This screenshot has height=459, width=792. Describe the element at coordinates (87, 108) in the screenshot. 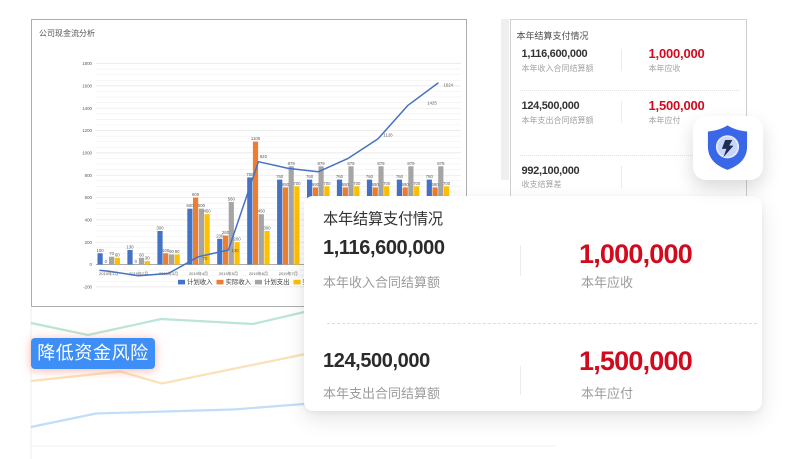

I see `svg-text: 1400` at that location.